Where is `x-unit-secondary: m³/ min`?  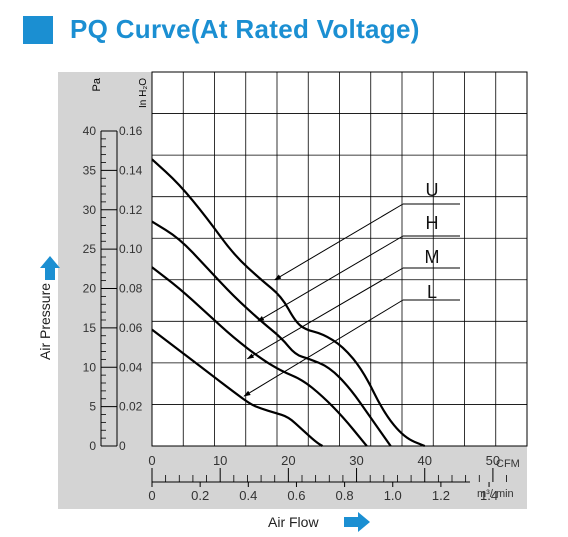 x-unit-secondary: m³/ min is located at coordinates (495, 494).